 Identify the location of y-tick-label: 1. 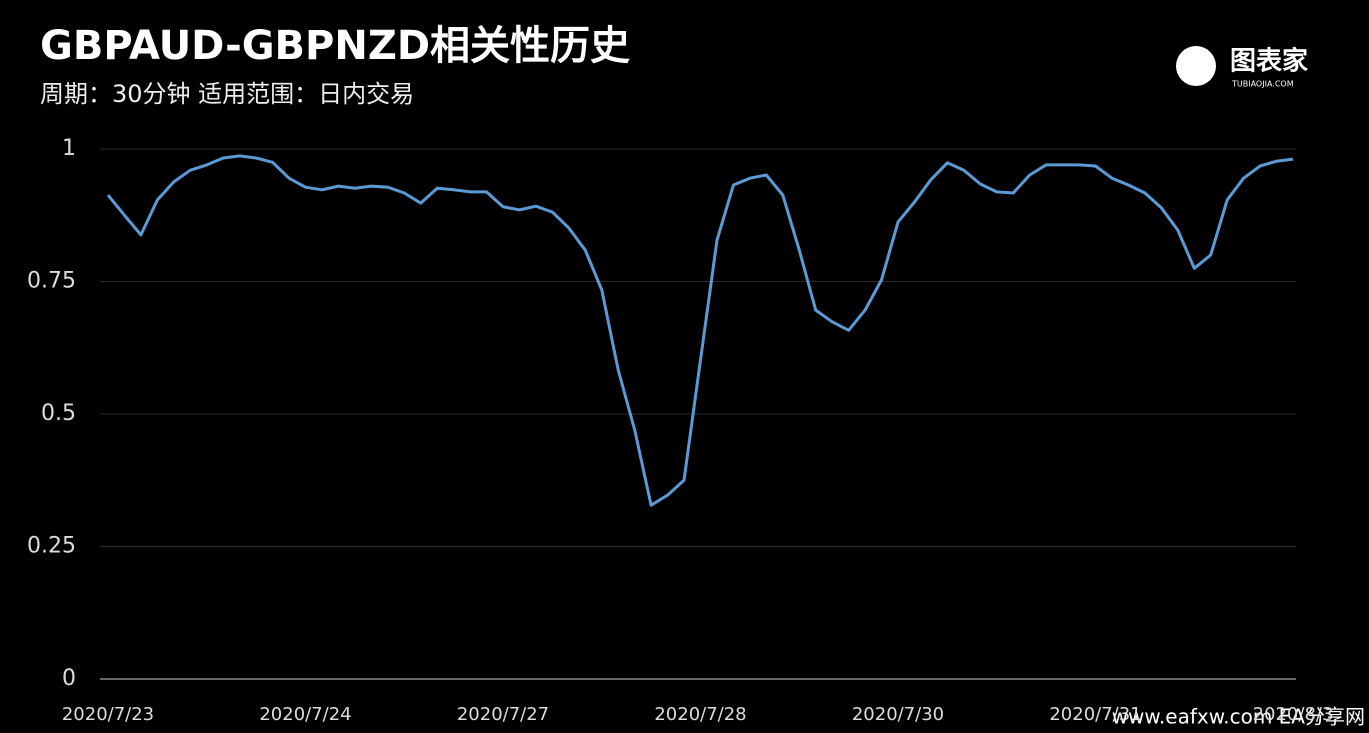
(69, 148).